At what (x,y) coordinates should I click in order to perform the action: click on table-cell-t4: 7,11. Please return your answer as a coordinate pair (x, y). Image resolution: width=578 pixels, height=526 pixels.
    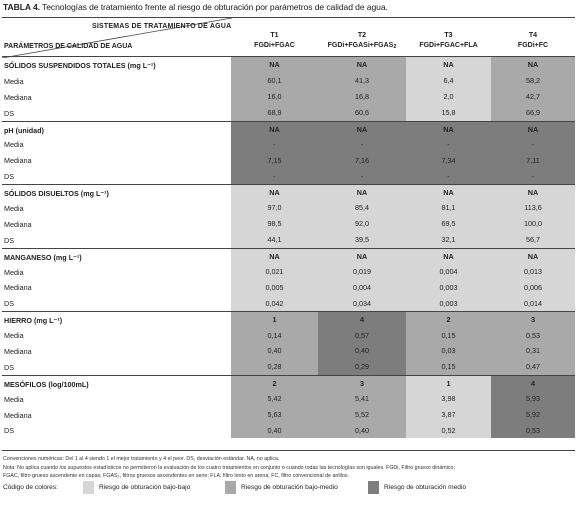
    Looking at the image, I should click on (533, 160).